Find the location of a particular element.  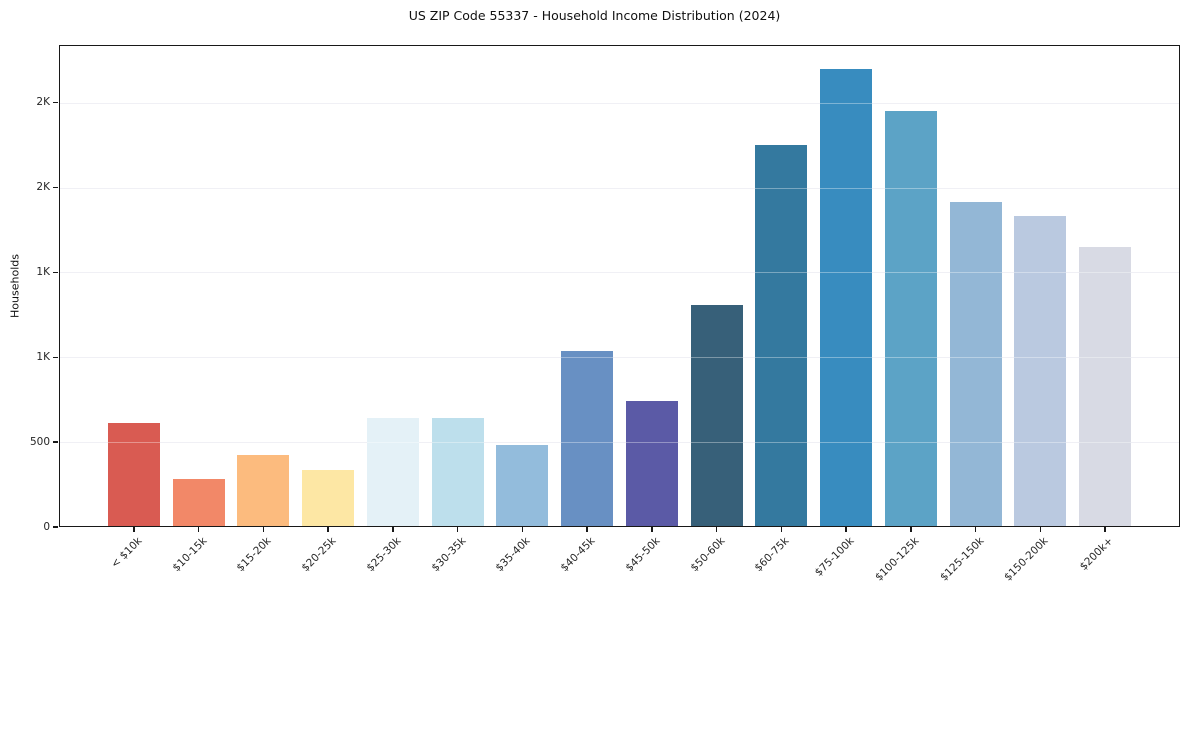

x-tick-label: $35-40k is located at coordinates (513, 555).